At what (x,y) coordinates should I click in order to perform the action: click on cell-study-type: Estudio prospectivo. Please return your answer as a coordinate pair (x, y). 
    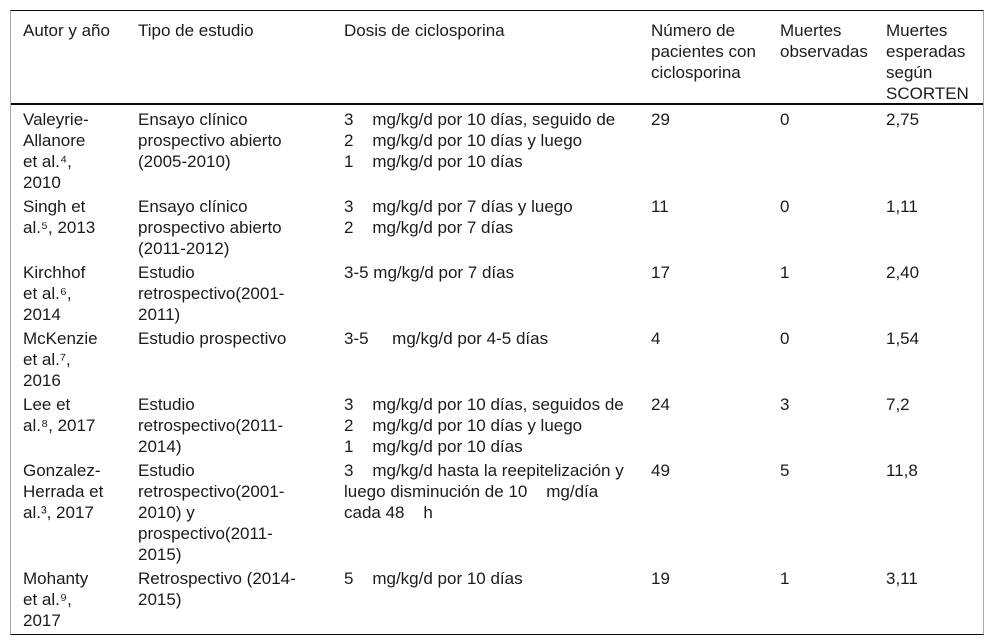
    Looking at the image, I should click on (212, 338).